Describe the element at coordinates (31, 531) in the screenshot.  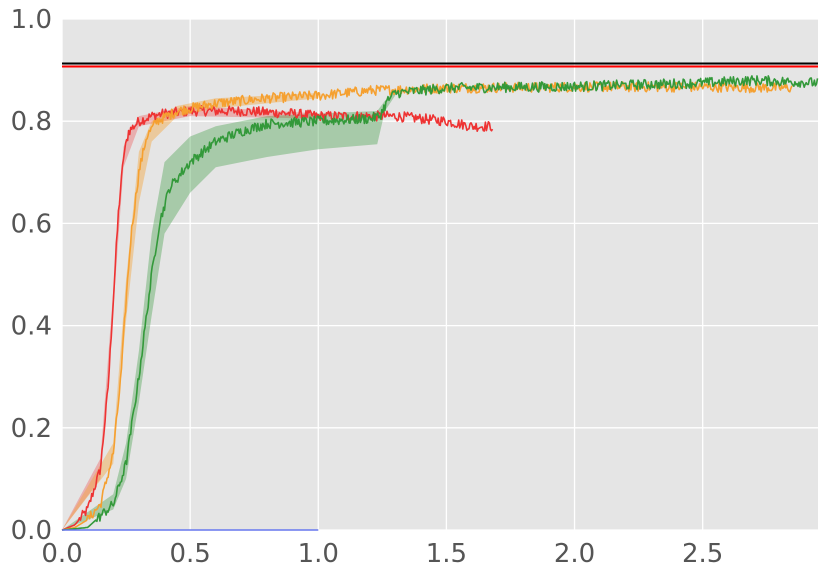
I see `y-tick-label-0: 0.0` at that location.